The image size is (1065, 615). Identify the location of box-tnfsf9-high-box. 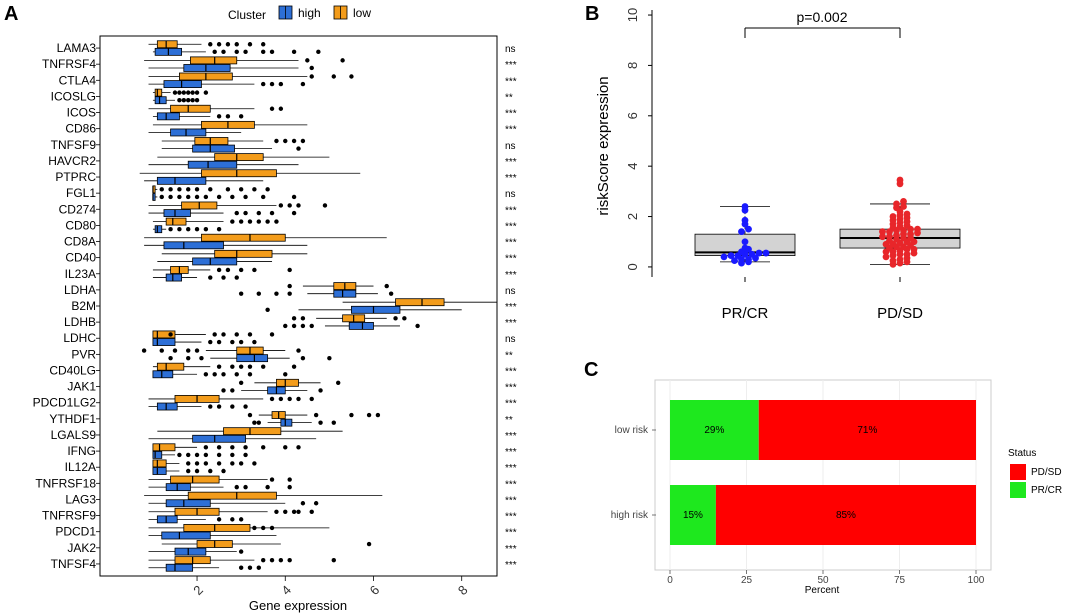
(213, 148).